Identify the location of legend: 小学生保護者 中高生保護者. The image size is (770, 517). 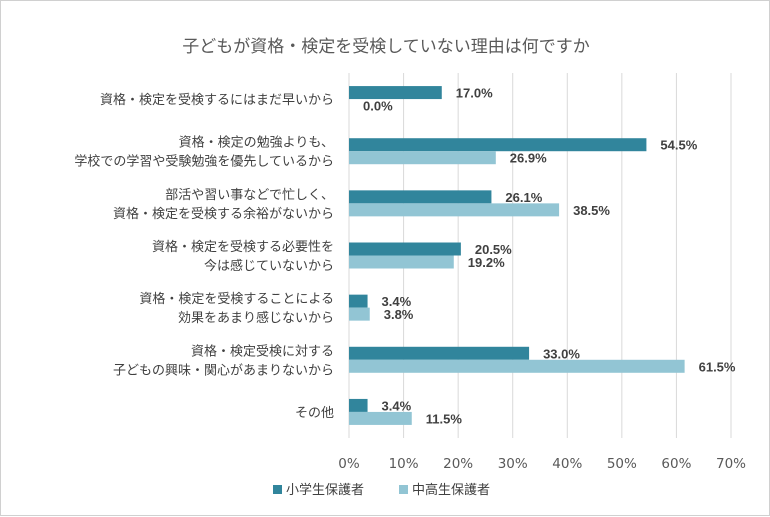
(381, 490).